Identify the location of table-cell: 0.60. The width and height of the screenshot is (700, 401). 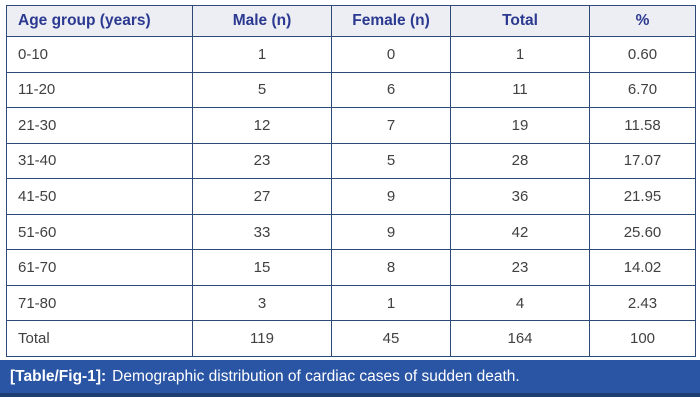
(642, 54).